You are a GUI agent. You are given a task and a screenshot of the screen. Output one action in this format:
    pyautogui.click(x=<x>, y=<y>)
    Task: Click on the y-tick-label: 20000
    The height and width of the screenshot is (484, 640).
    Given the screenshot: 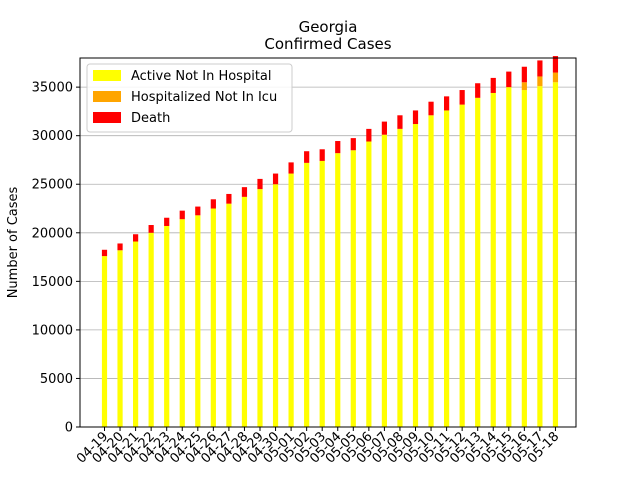 What is the action you would take?
    pyautogui.click(x=52, y=233)
    